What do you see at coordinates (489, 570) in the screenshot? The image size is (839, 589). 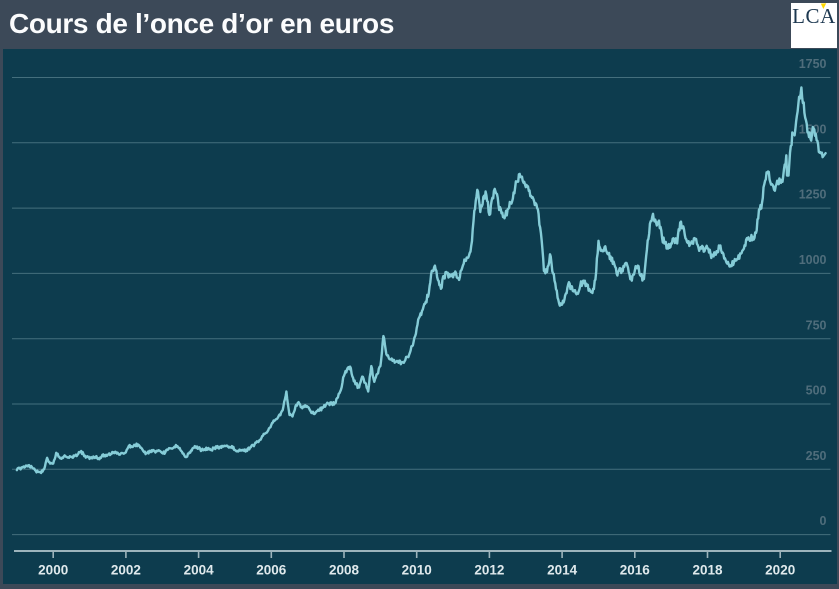 I see `svg-text: 2012` at bounding box center [489, 570].